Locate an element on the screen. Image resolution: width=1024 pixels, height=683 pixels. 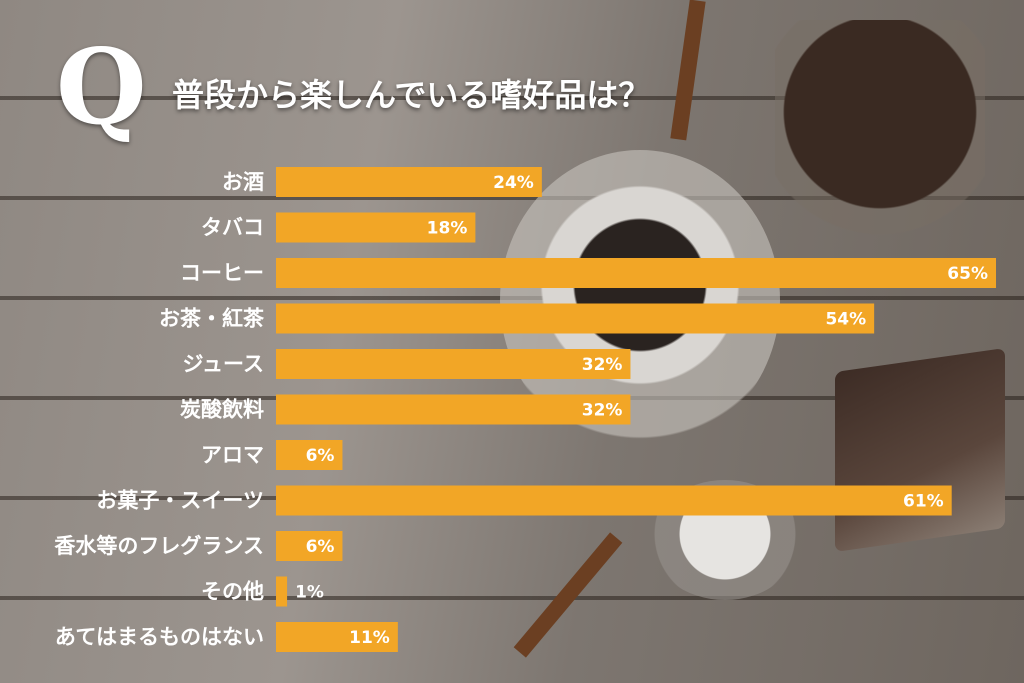
value-label: 65% is located at coordinates (967, 274).